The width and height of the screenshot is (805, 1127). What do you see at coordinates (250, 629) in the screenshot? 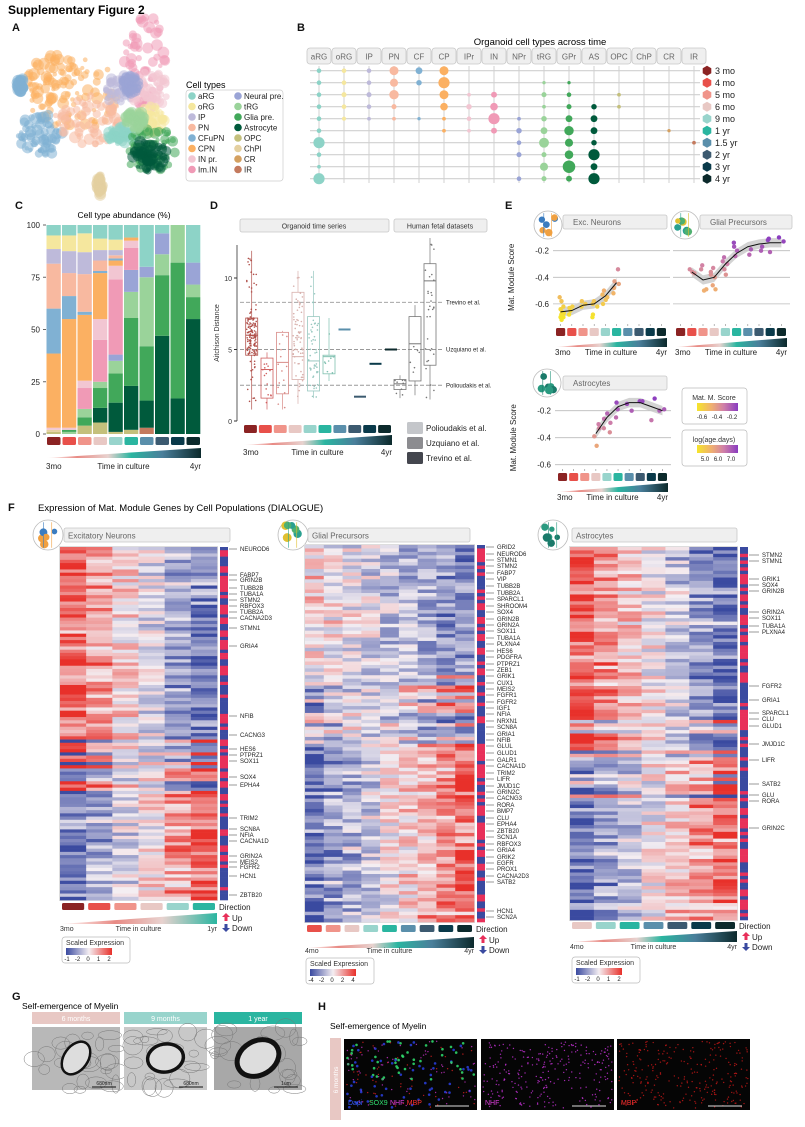
I see `gene-label: STMN1` at bounding box center [250, 629].